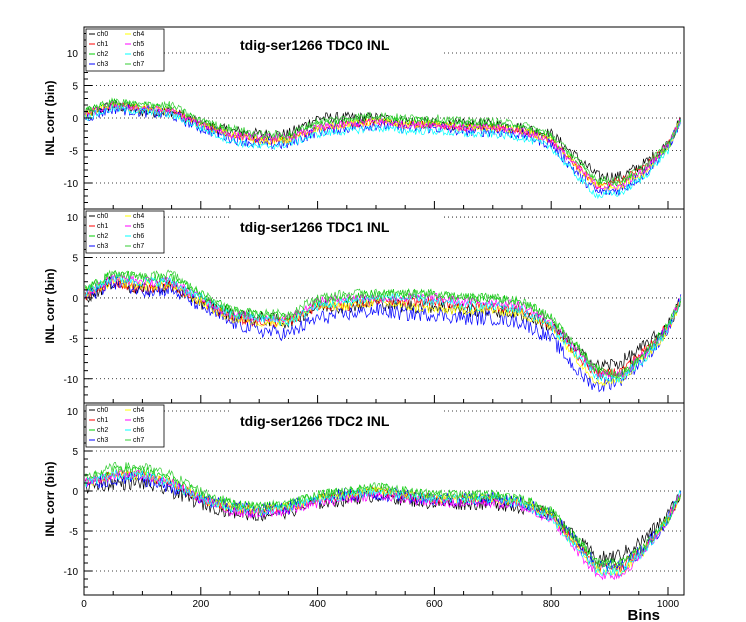 Image resolution: width=746 pixels, height=622 pixels. What do you see at coordinates (315, 421) in the screenshot?
I see `chart-title: tdig-ser1266 TDC2 INL` at bounding box center [315, 421].